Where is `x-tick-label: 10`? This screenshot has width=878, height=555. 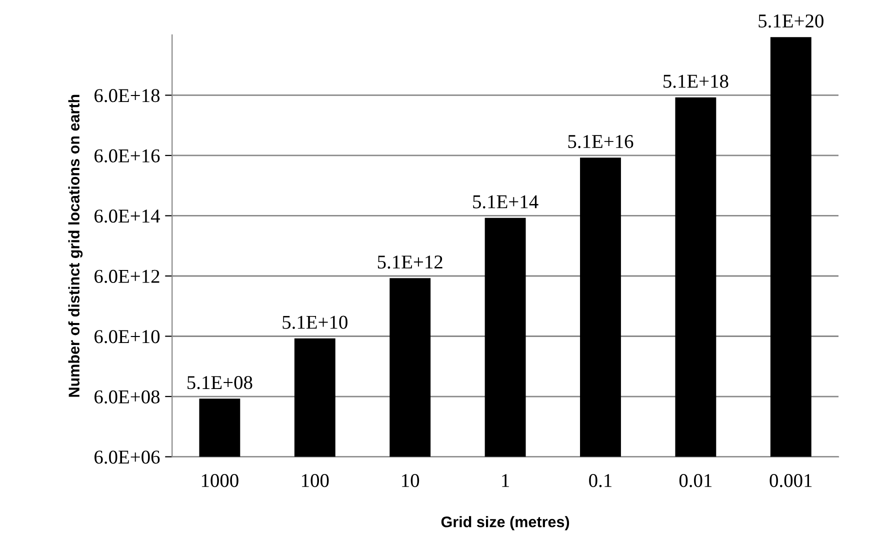
x-tick-label: 10 is located at coordinates (411, 481).